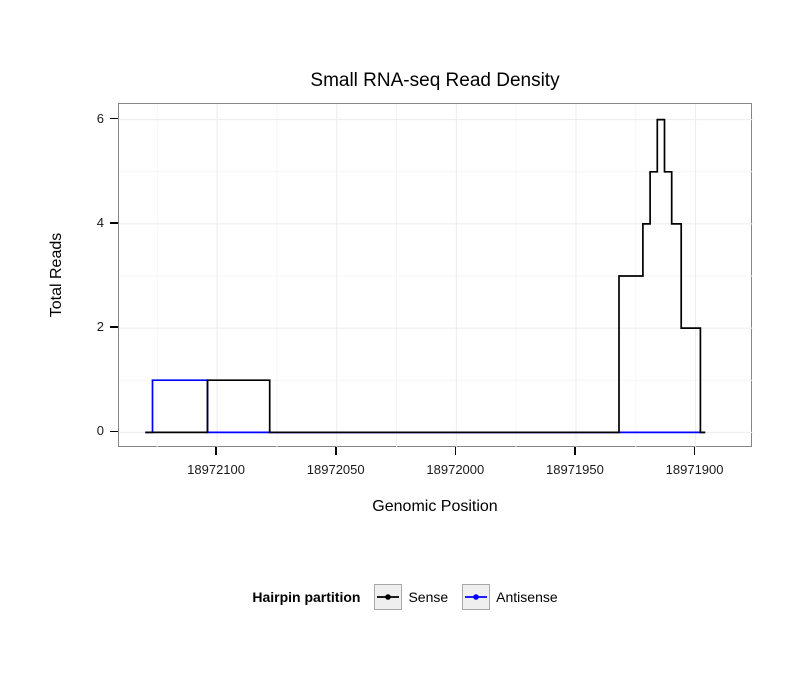 The height and width of the screenshot is (690, 810). I want to click on legend-title: Hairpin partition, so click(306, 597).